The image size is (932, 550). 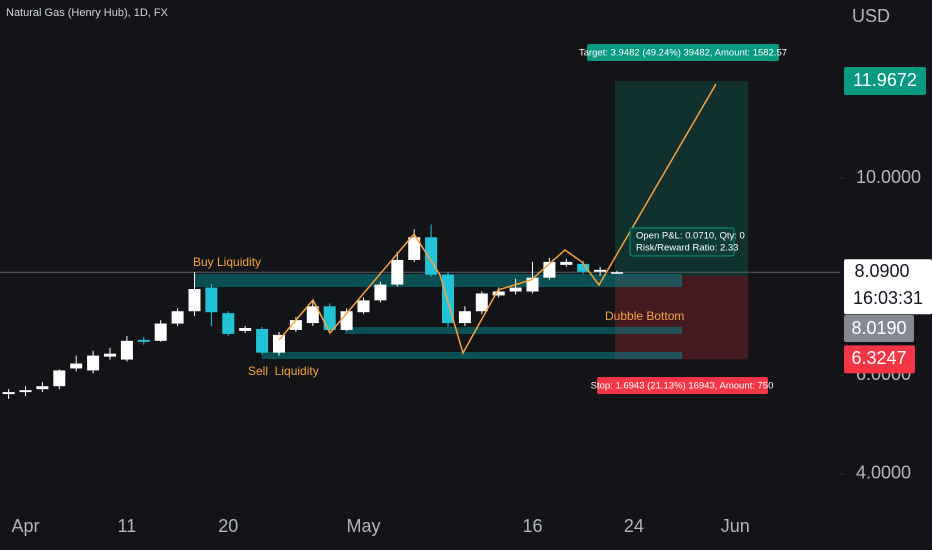 I want to click on target-badge-label: 11.9672, so click(x=885, y=80).